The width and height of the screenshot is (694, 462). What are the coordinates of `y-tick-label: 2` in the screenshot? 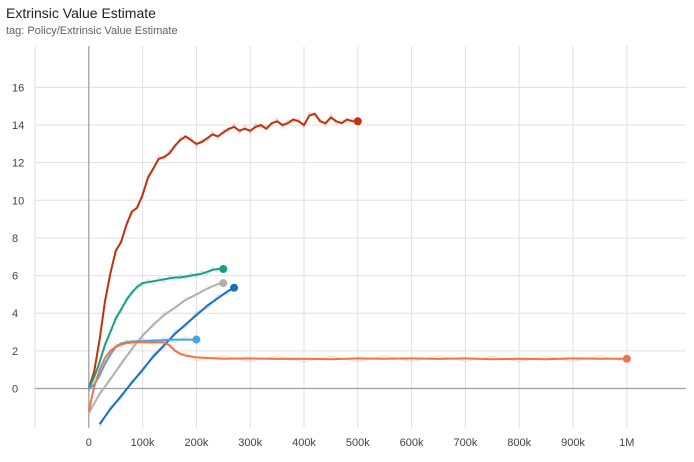 It's located at (15, 352).